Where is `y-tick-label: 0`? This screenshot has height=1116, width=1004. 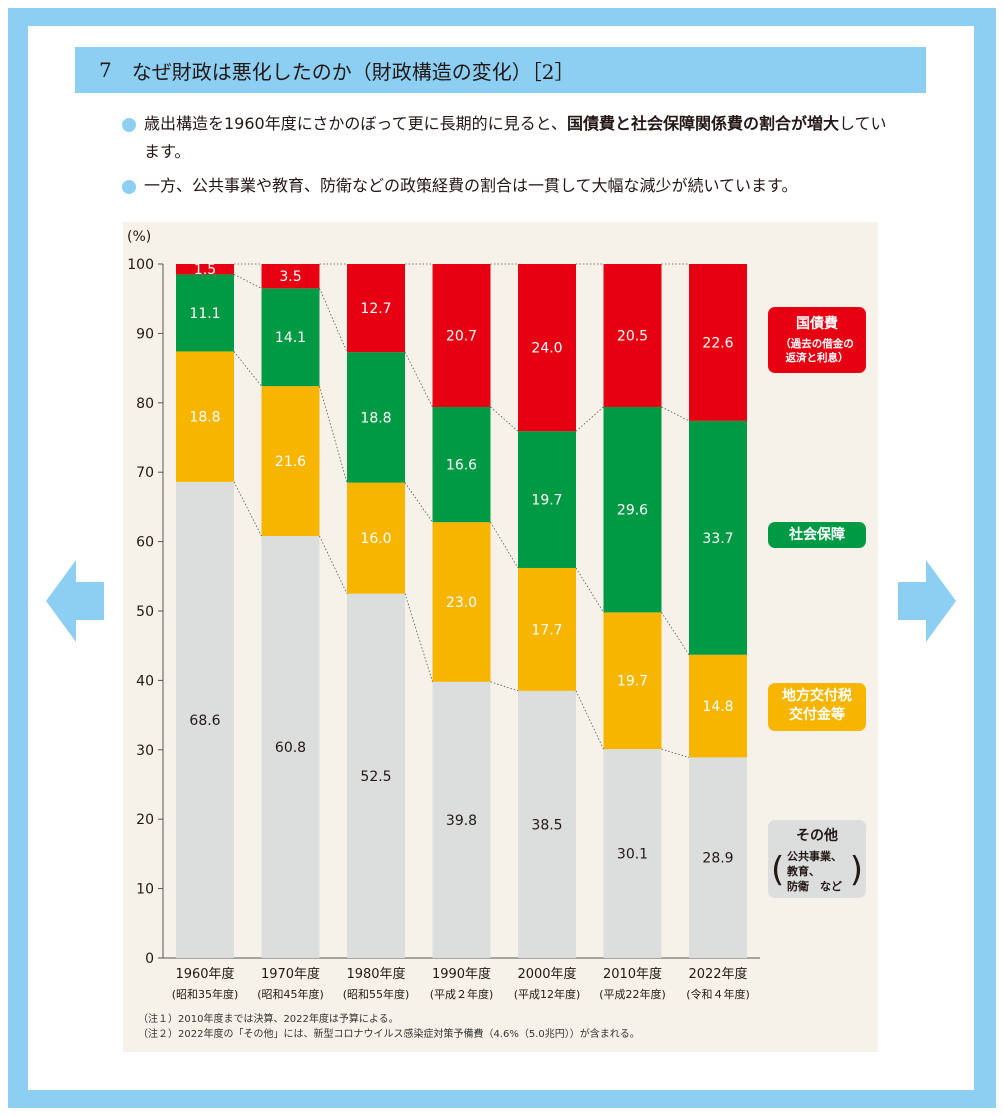
y-tick-label: 0 is located at coordinates (149, 959).